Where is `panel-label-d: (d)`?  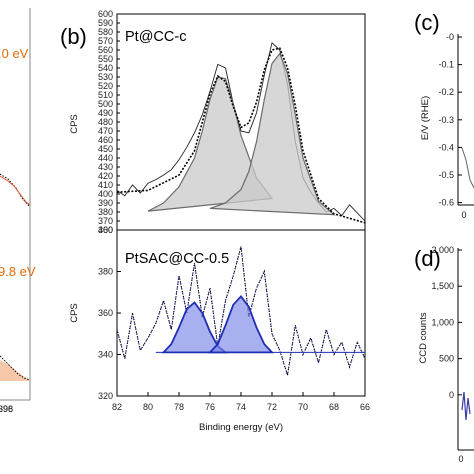
panel-label-d: (d) is located at coordinates (427, 258).